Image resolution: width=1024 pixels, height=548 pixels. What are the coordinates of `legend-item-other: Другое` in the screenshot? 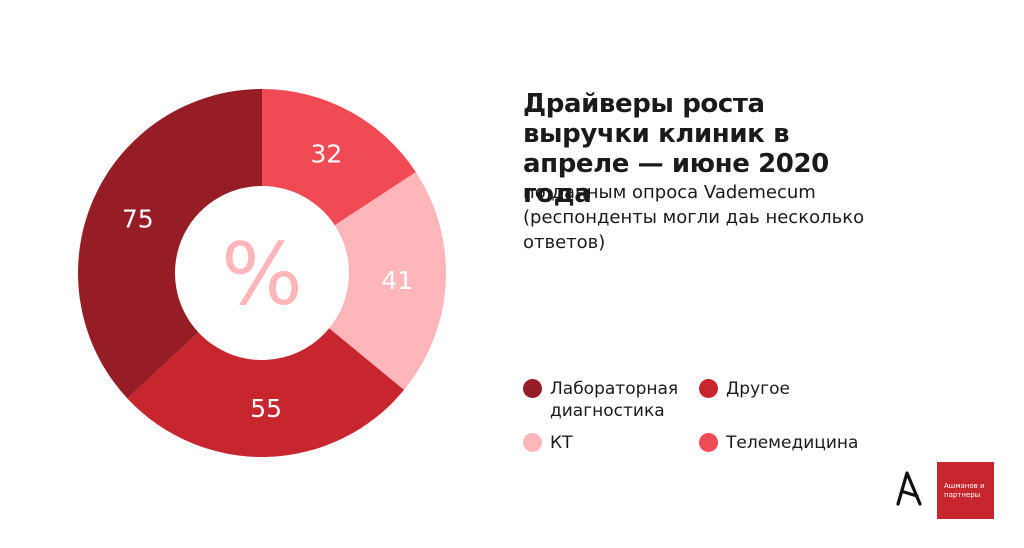 It's located at (744, 389).